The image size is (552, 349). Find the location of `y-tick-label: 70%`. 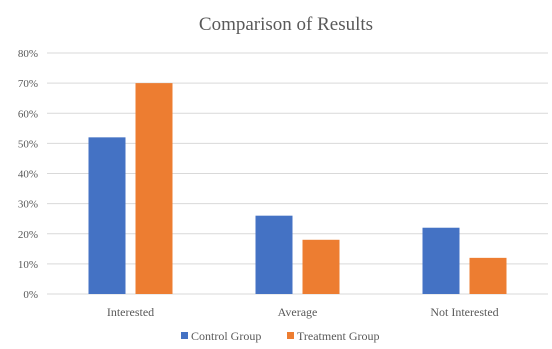

y-tick-label: 70% is located at coordinates (28, 84).